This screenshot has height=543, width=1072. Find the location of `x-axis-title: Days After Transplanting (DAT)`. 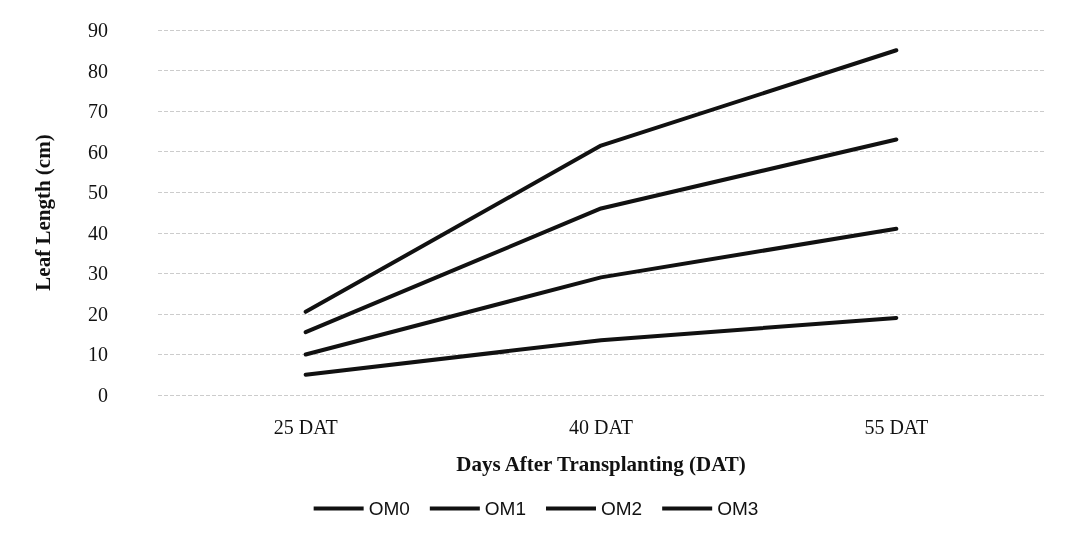

x-axis-title: Days After Transplanting (DAT) is located at coordinates (601, 463).